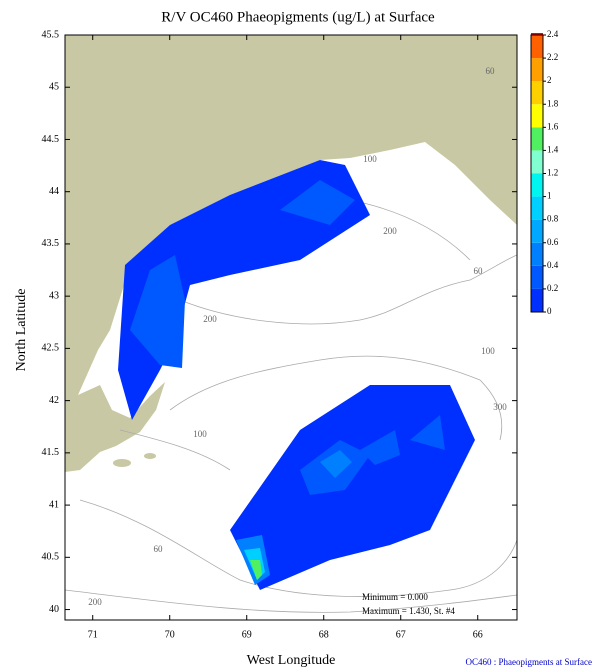 This screenshot has height=672, width=597. Describe the element at coordinates (552, 288) in the screenshot. I see `colorbar-label: 0.2` at that location.